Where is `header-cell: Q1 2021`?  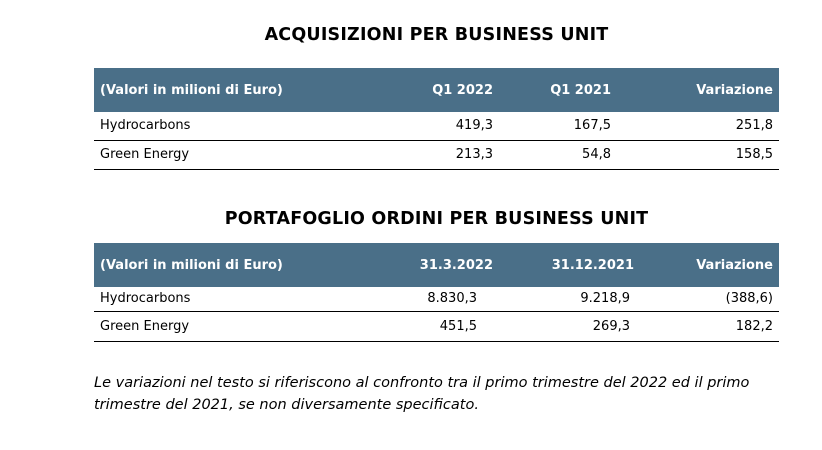
header-cell: Q1 2021 is located at coordinates (558, 90).